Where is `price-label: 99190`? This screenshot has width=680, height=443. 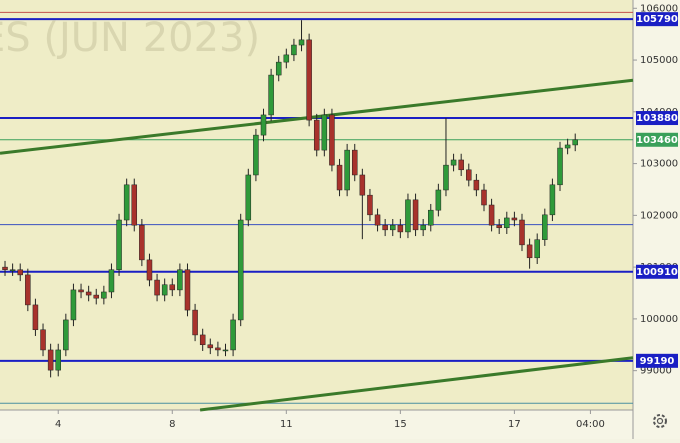 price-label: 99190 is located at coordinates (657, 361).